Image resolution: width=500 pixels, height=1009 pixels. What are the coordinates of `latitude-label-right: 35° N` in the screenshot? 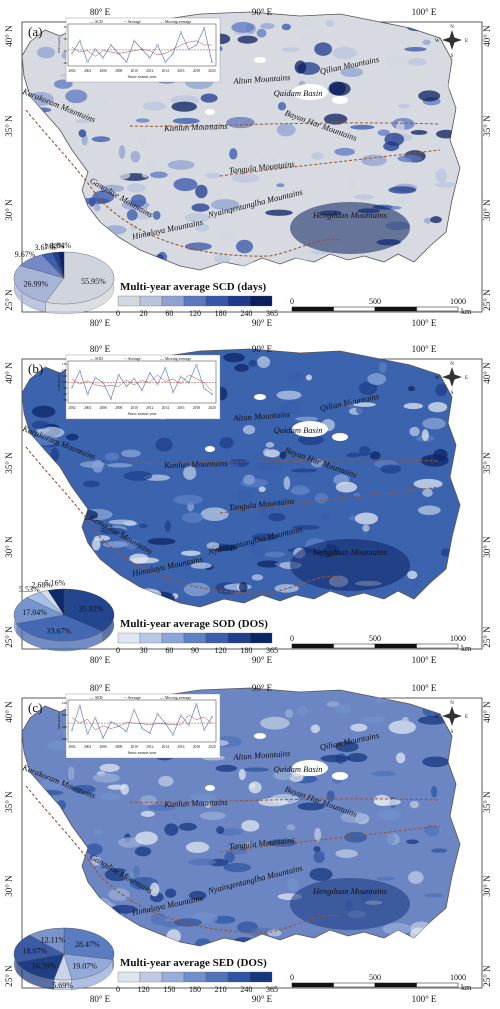 It's located at (487, 463).